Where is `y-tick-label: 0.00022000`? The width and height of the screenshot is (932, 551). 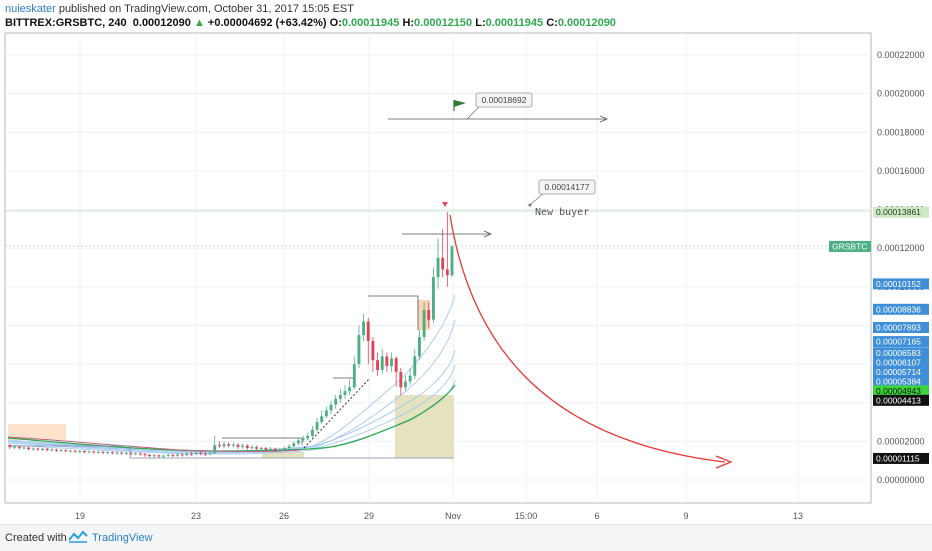 y-tick-label: 0.00022000 is located at coordinates (901, 55).